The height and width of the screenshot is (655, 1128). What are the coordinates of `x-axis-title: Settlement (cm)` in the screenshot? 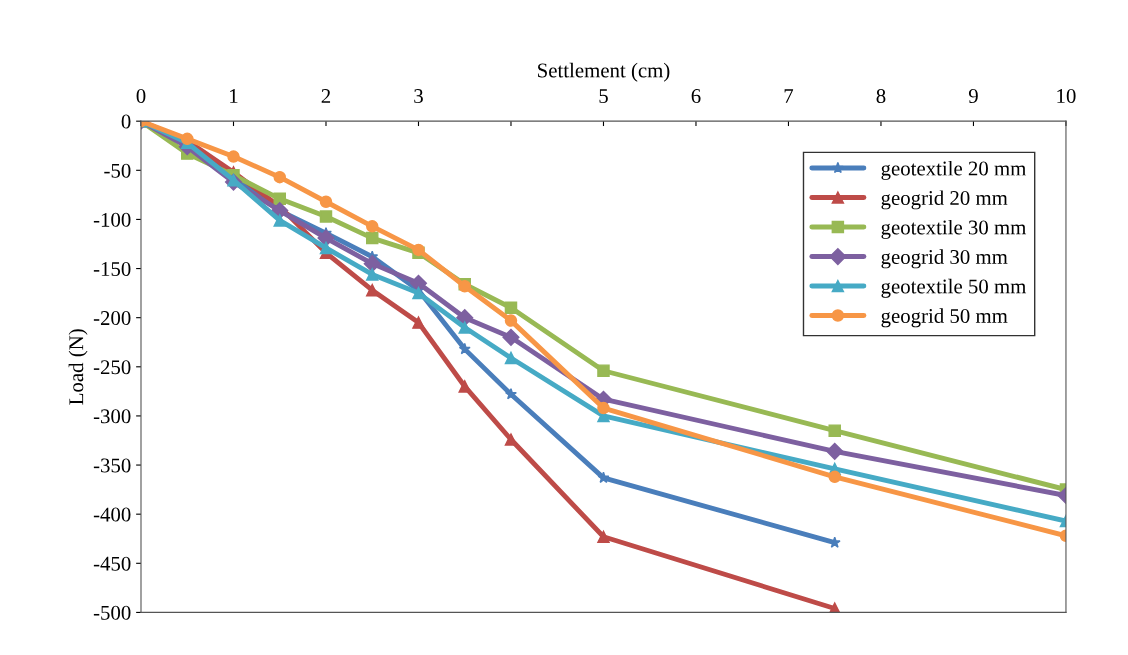 It's located at (604, 72).